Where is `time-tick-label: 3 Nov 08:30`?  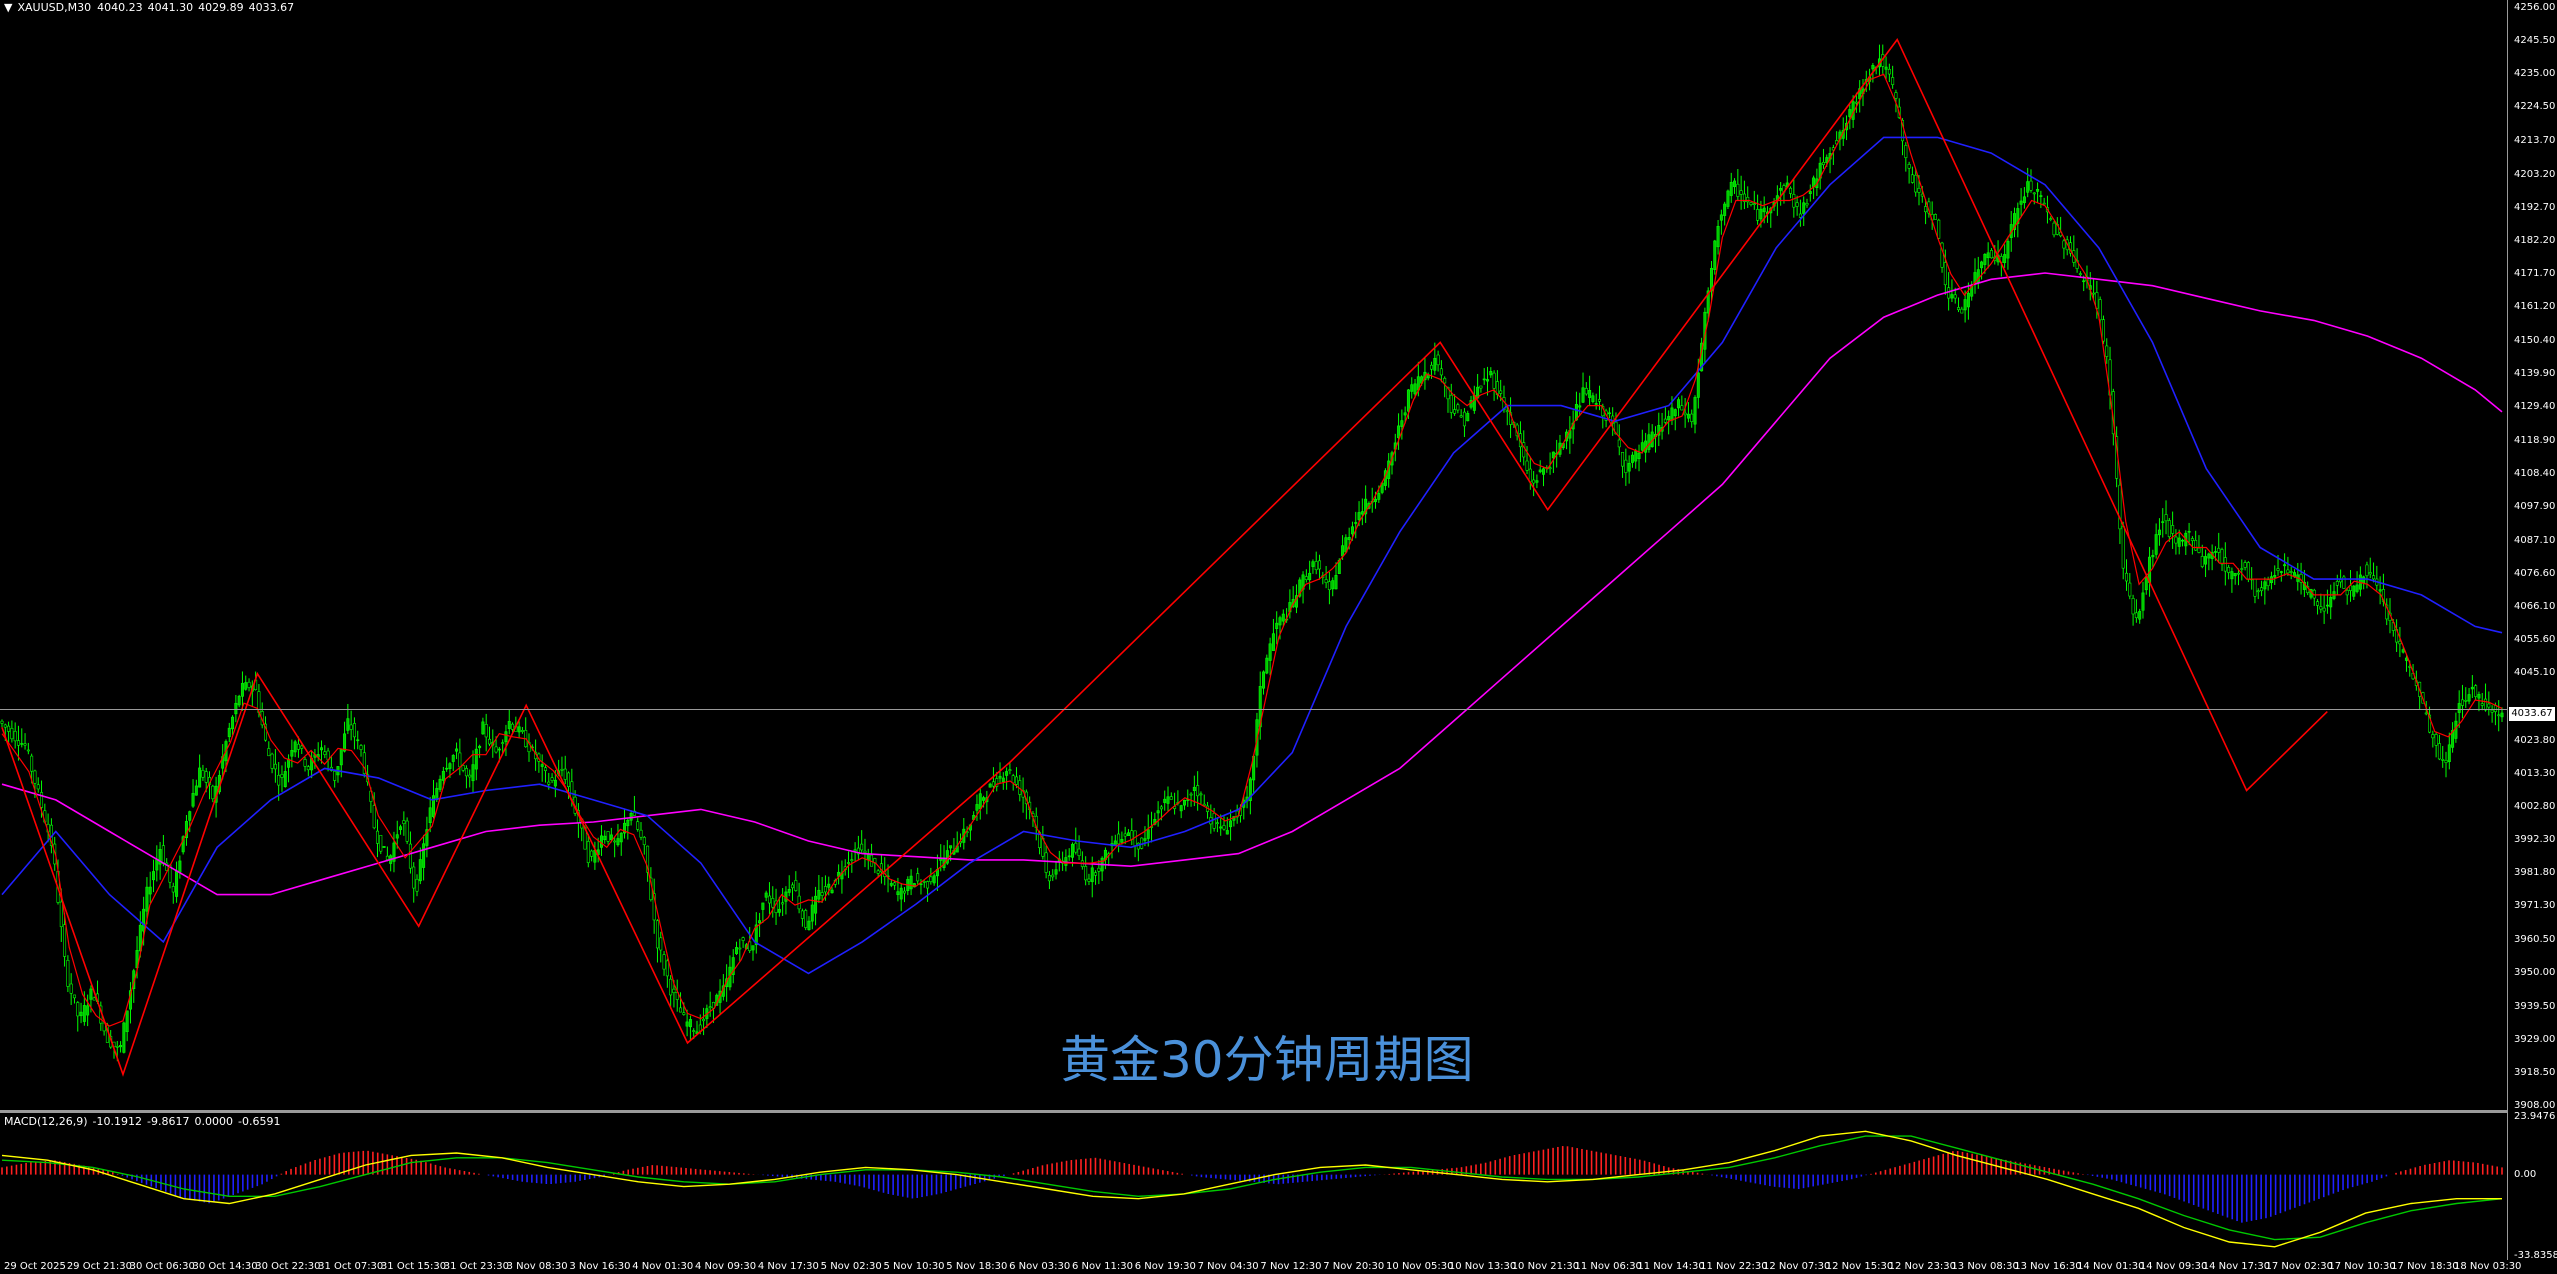 time-tick-label: 3 Nov 08:30 is located at coordinates (537, 1266).